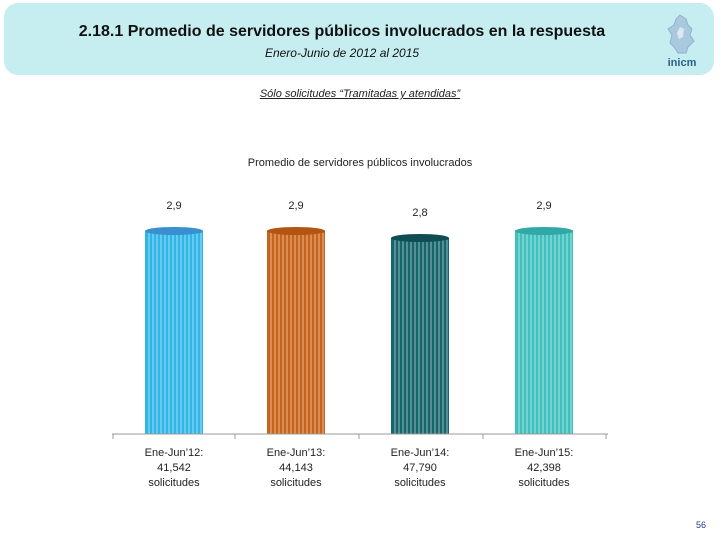 This screenshot has width=720, height=540. What do you see at coordinates (420, 238) in the screenshot?
I see `bar-3-cap` at bounding box center [420, 238].